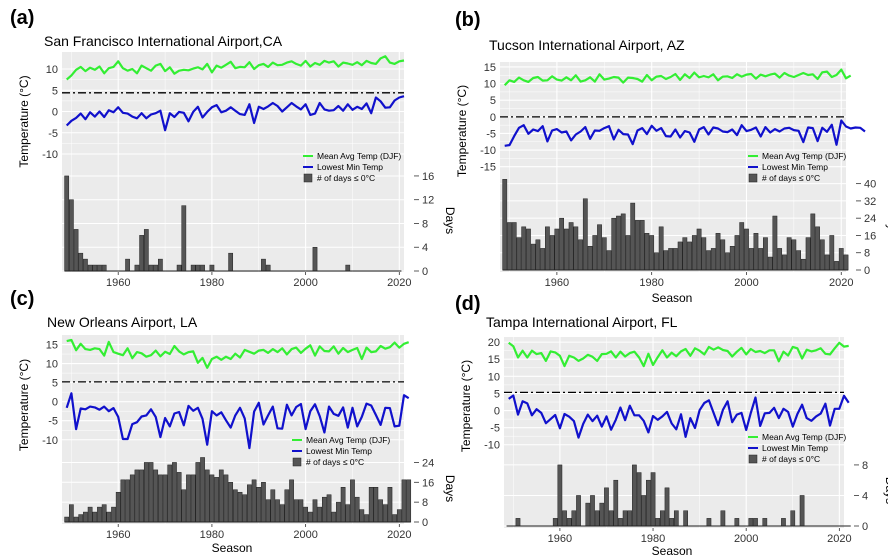 This screenshot has height=557, width=888. What do you see at coordinates (685, 133) in the screenshot?
I see `lowest-min-temp-line` at bounding box center [685, 133].